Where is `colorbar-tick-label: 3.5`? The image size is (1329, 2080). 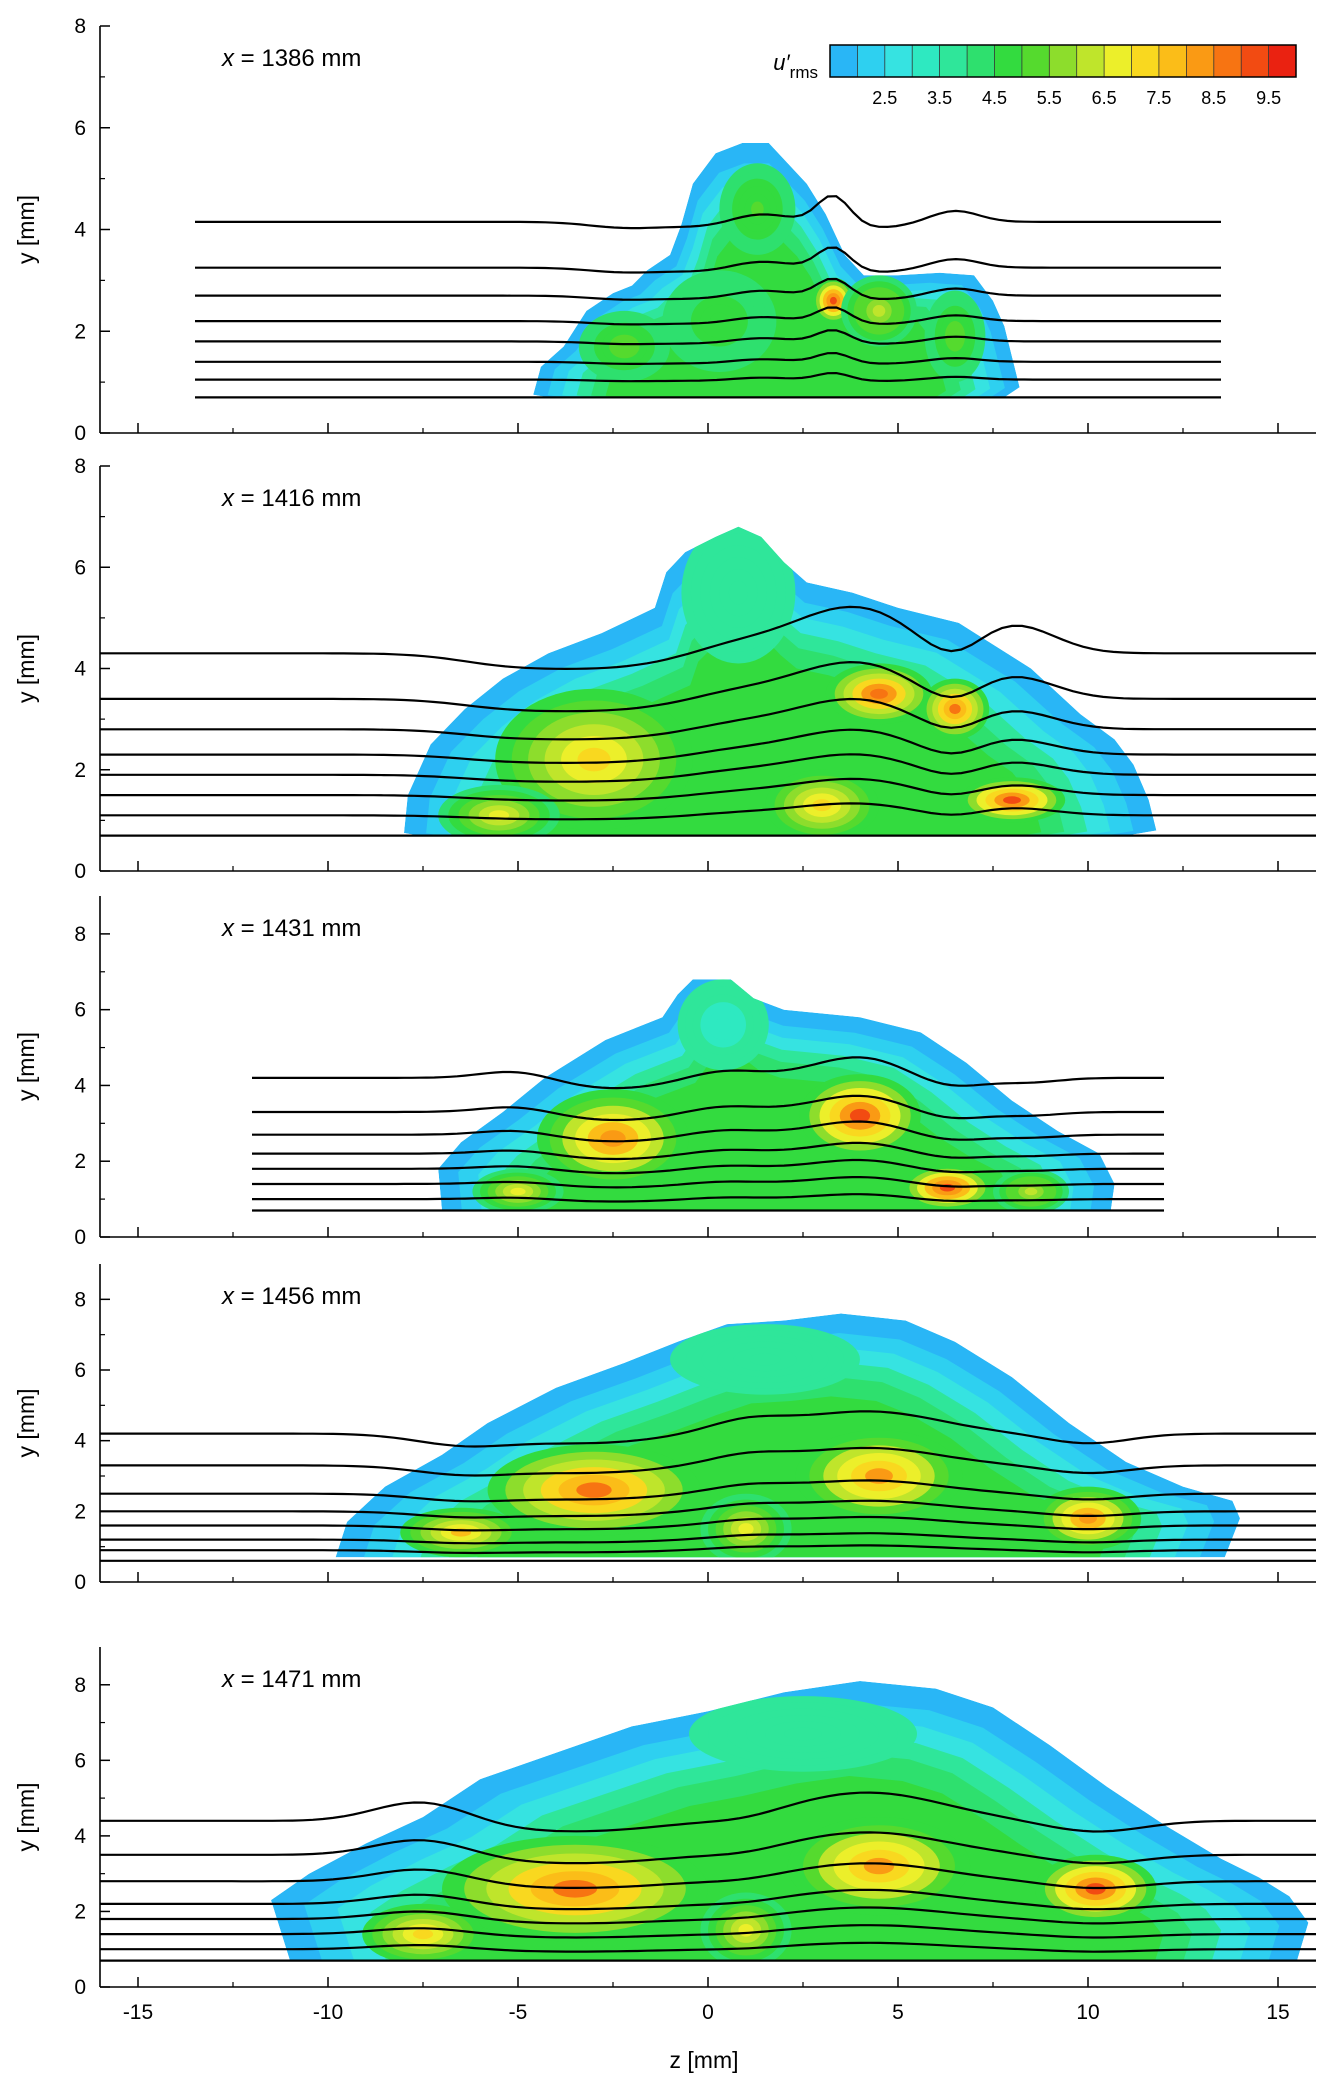 colorbar-tick-label: 3.5 is located at coordinates (939, 98).